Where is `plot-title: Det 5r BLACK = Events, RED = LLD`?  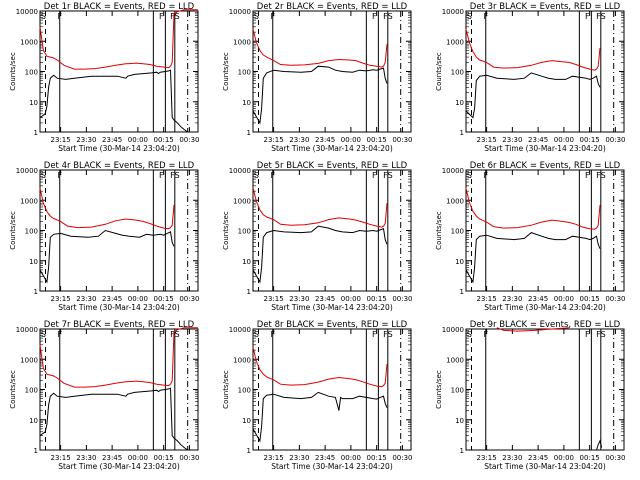
plot-title: Det 5r BLACK = Events, RED = LLD is located at coordinates (332, 166).